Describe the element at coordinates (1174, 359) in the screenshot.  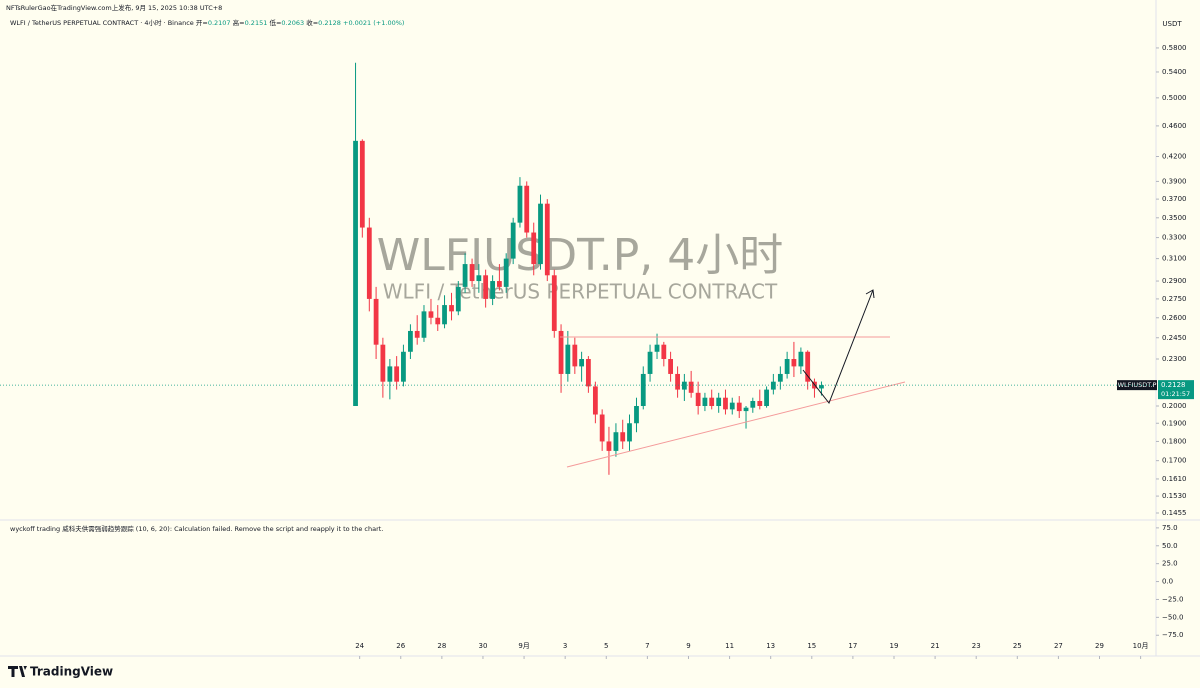
I see `y-tick-label: 0.2300` at that location.